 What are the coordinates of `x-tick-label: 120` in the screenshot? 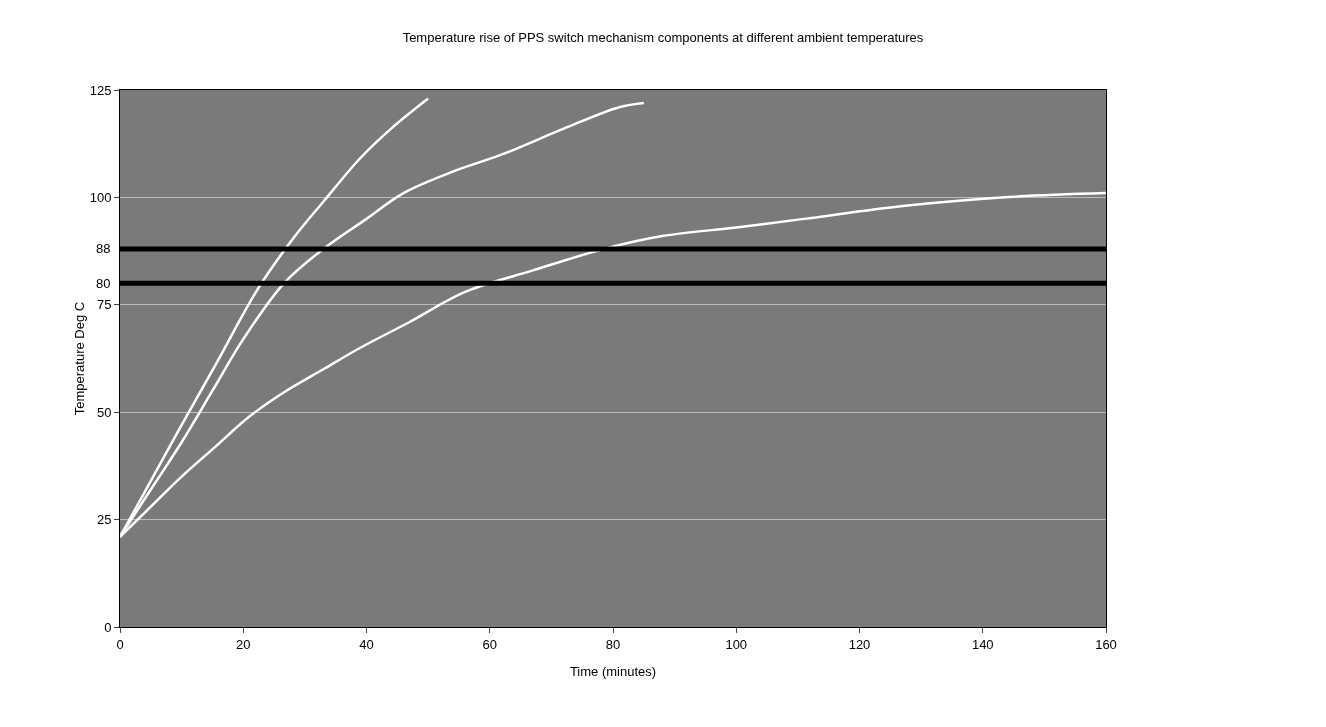 It's located at (859, 644).